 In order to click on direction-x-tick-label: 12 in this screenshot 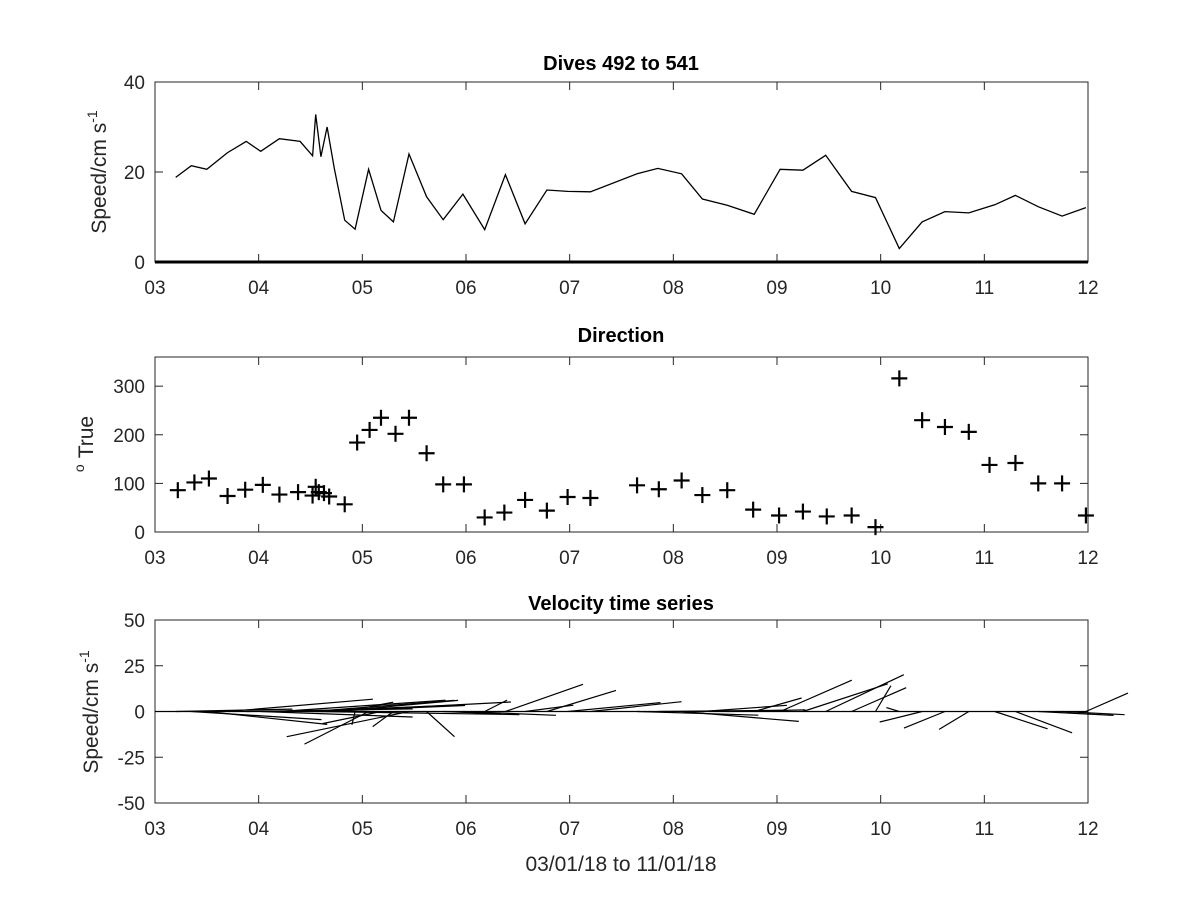, I will do `click(1087, 558)`.